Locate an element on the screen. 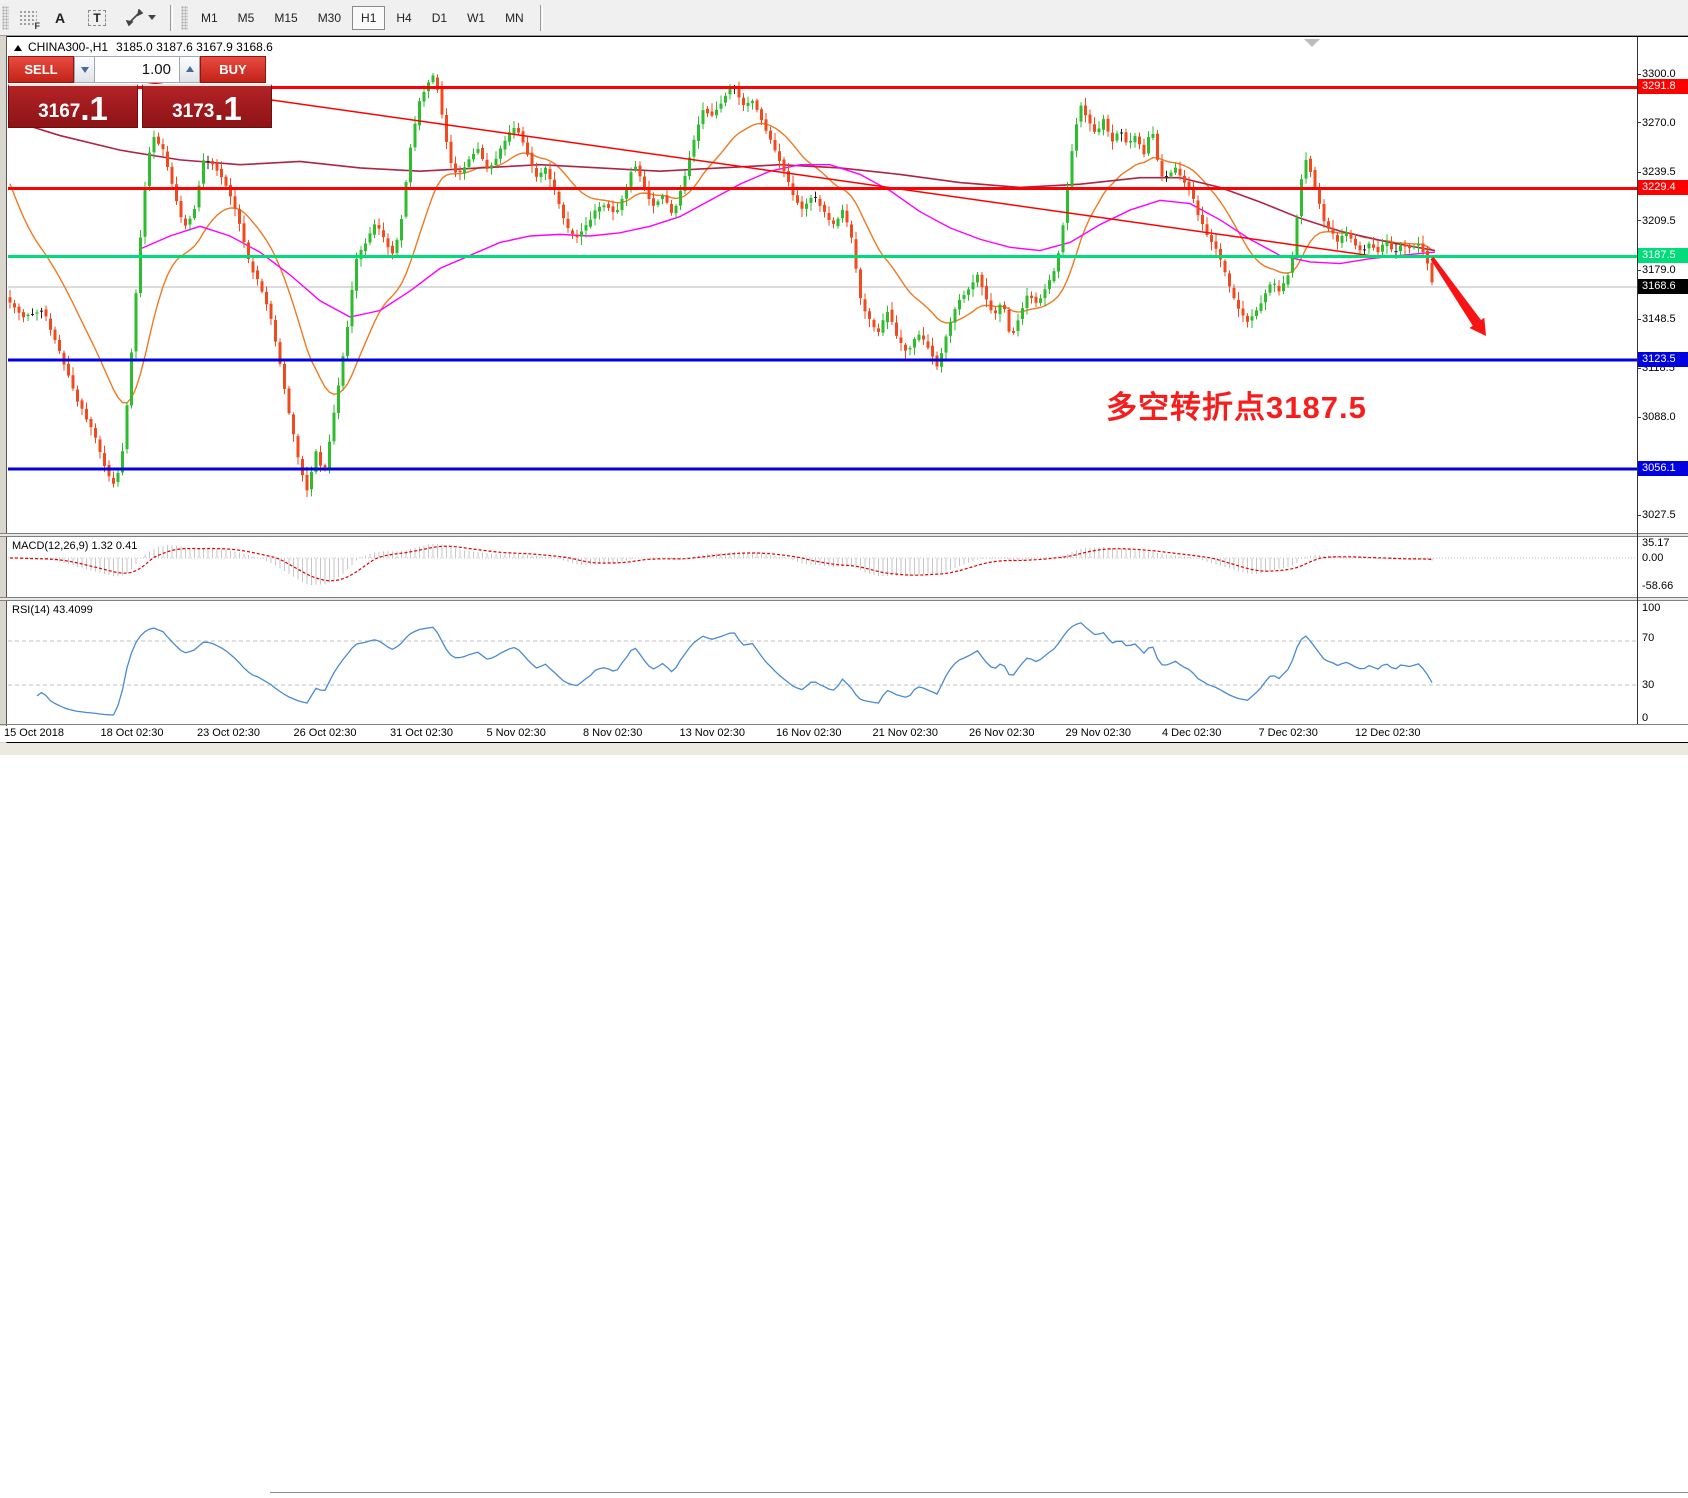 This screenshot has width=1688, height=1498. rsi-panel-canvas is located at coordinates (822, 662).